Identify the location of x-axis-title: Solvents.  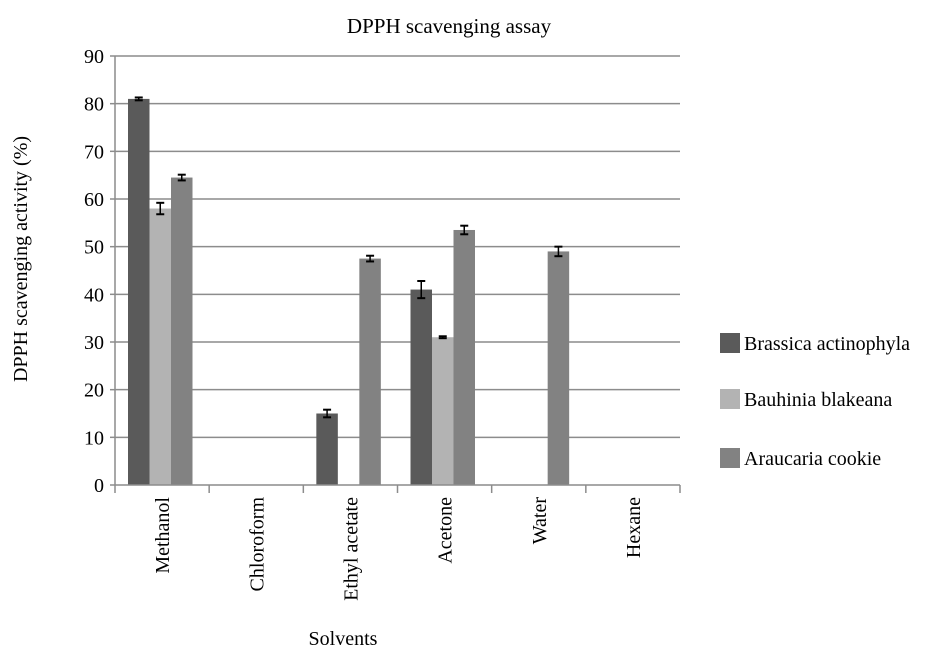
(343, 639).